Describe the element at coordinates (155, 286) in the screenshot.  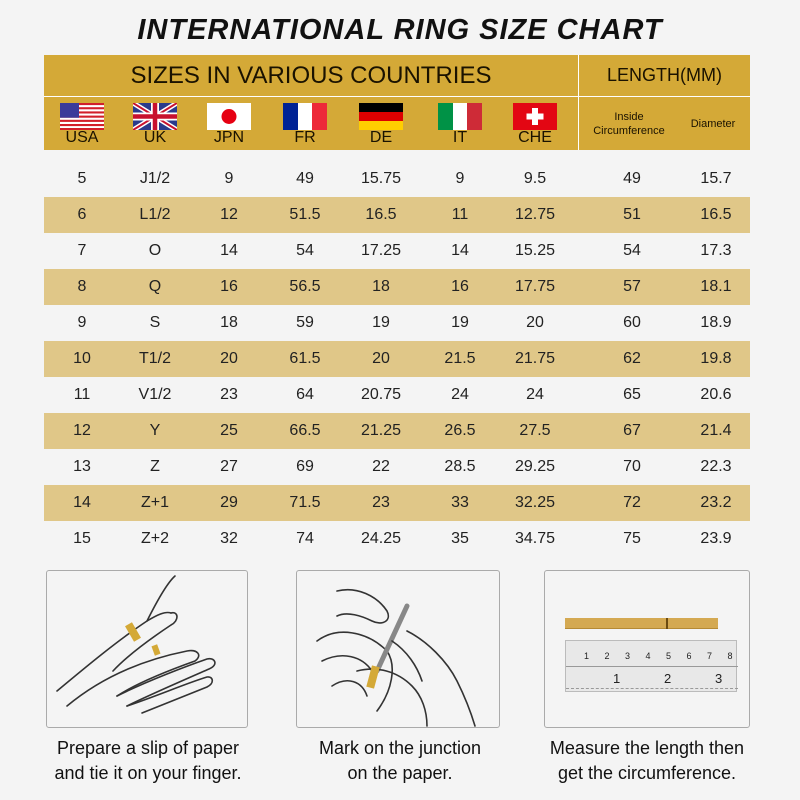
I see `cell-uk: Q` at that location.